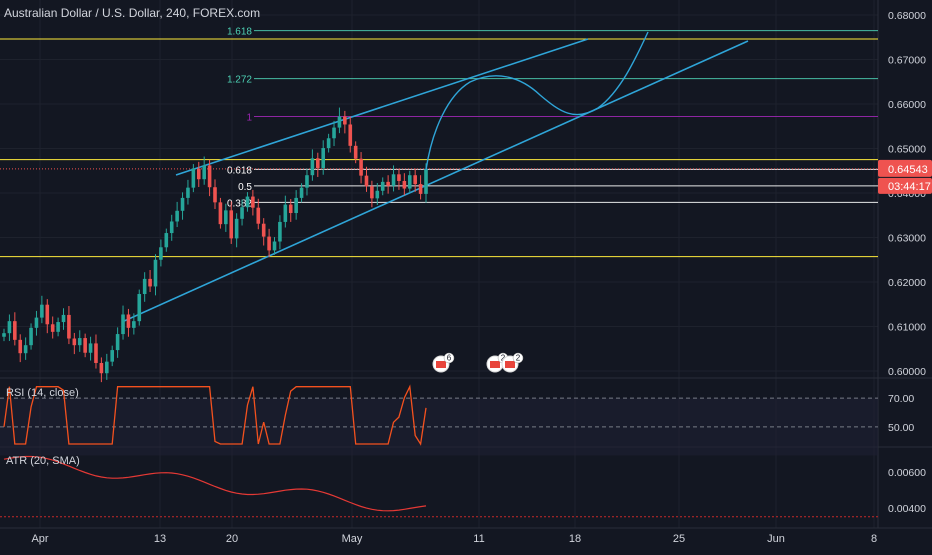  Describe the element at coordinates (382, 107) in the screenshot. I see `channel-upper-line` at that location.